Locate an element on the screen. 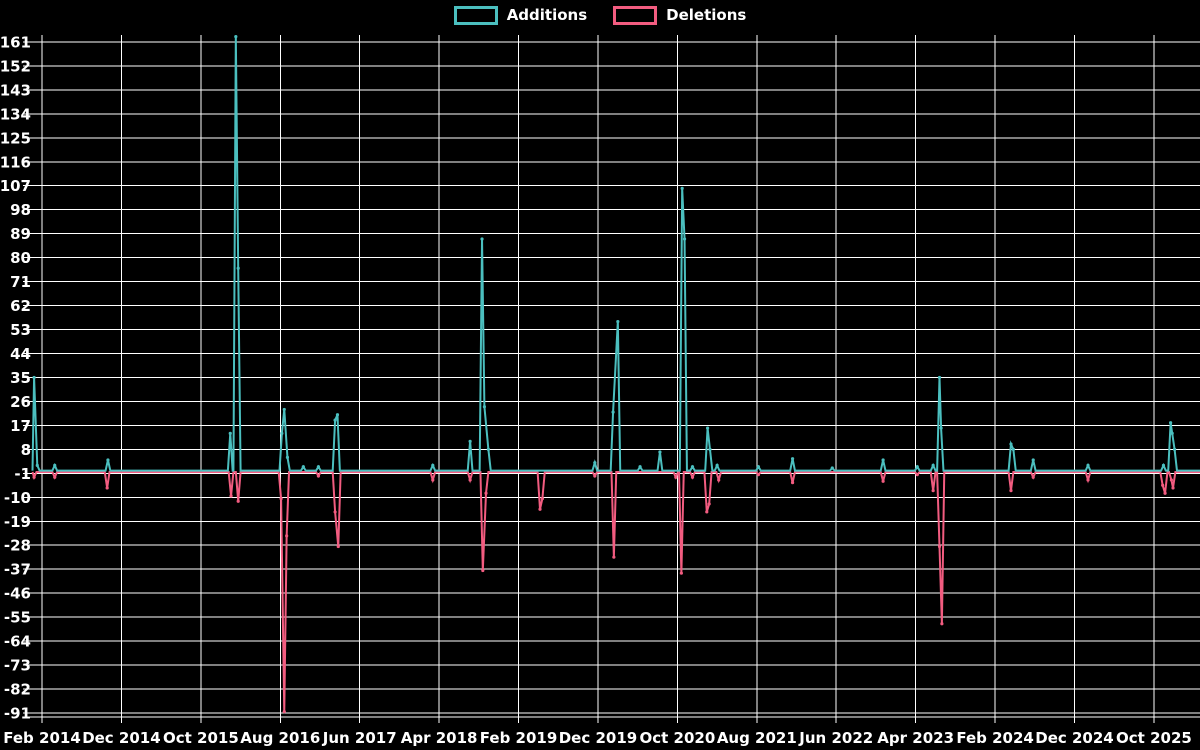 Image resolution: width=1200 pixels, height=750 pixels. y-tick-label: 161 is located at coordinates (15, 42).